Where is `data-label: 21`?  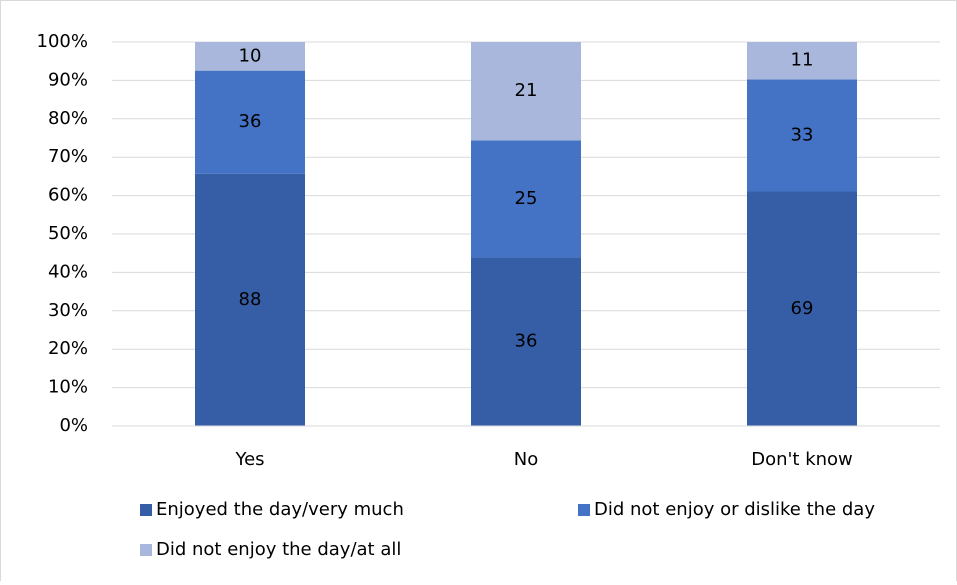
data-label: 21 is located at coordinates (526, 90).